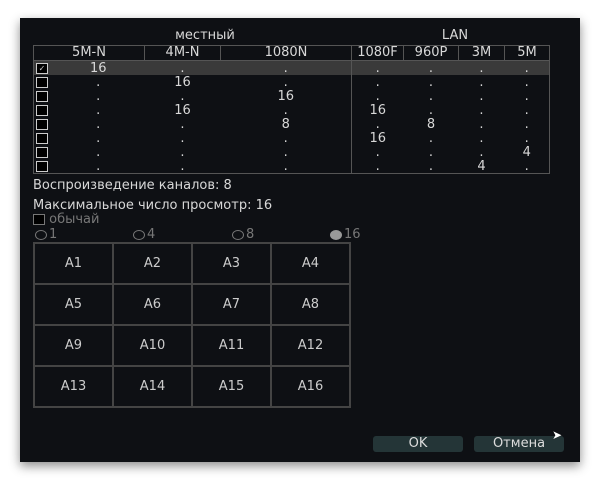 This screenshot has height=482, width=600. I want to click on channel-cell: A15, so click(231, 386).